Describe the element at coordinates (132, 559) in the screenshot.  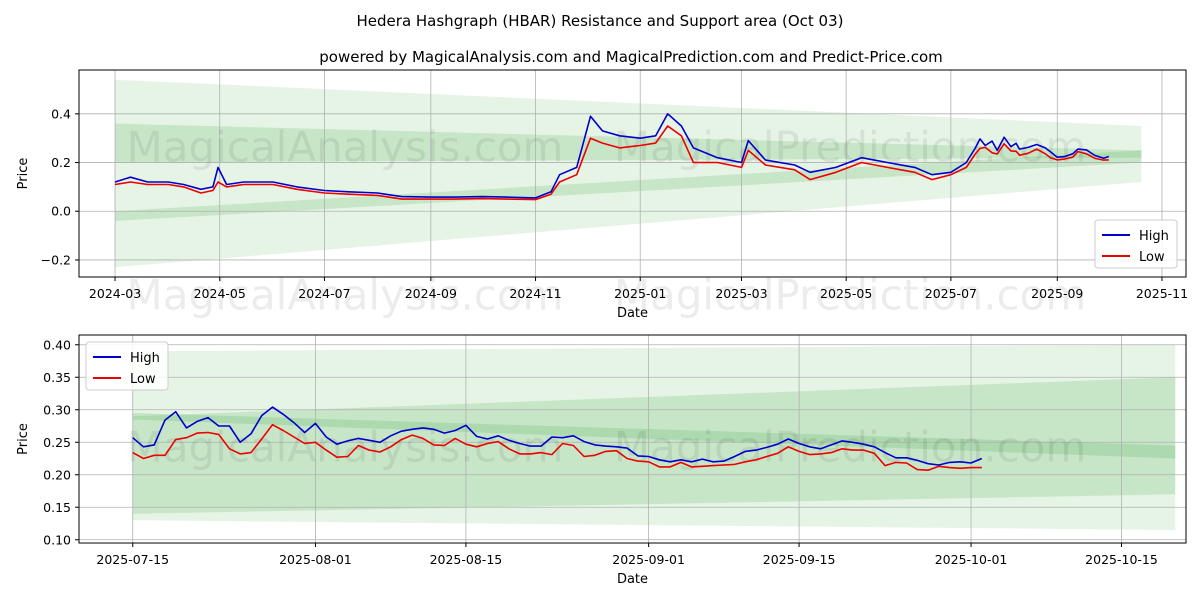
I see `x-tick-label: 2025-07-15` at that location.